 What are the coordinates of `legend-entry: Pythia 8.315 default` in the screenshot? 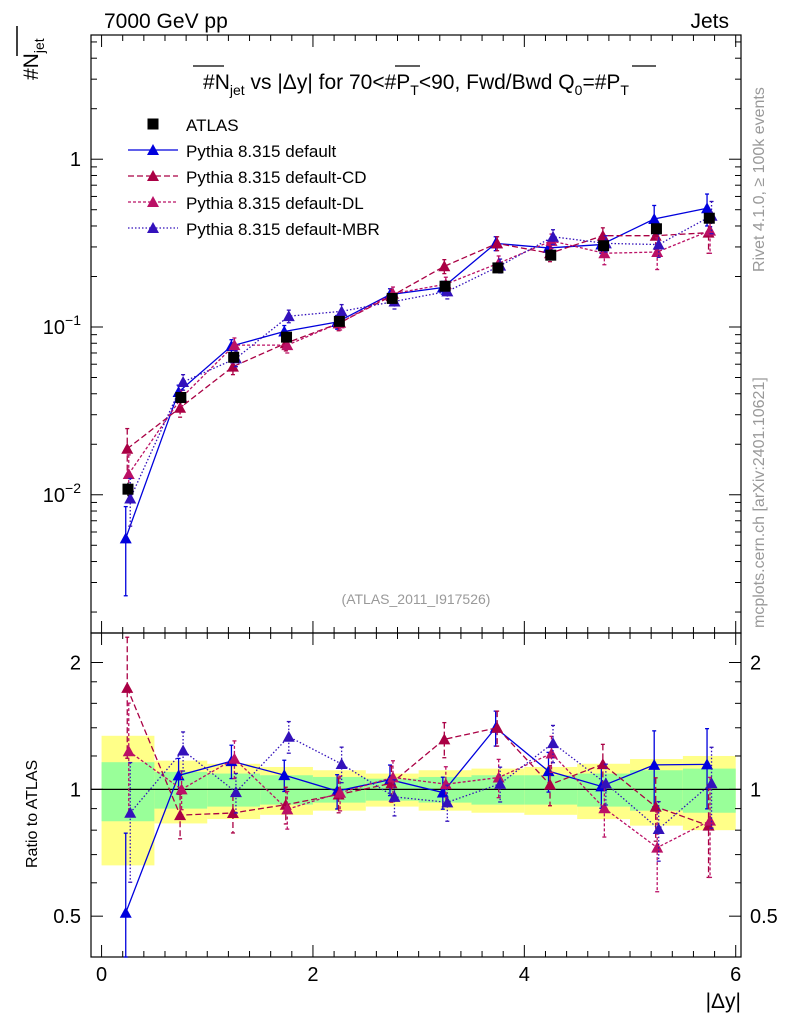 It's located at (232, 151).